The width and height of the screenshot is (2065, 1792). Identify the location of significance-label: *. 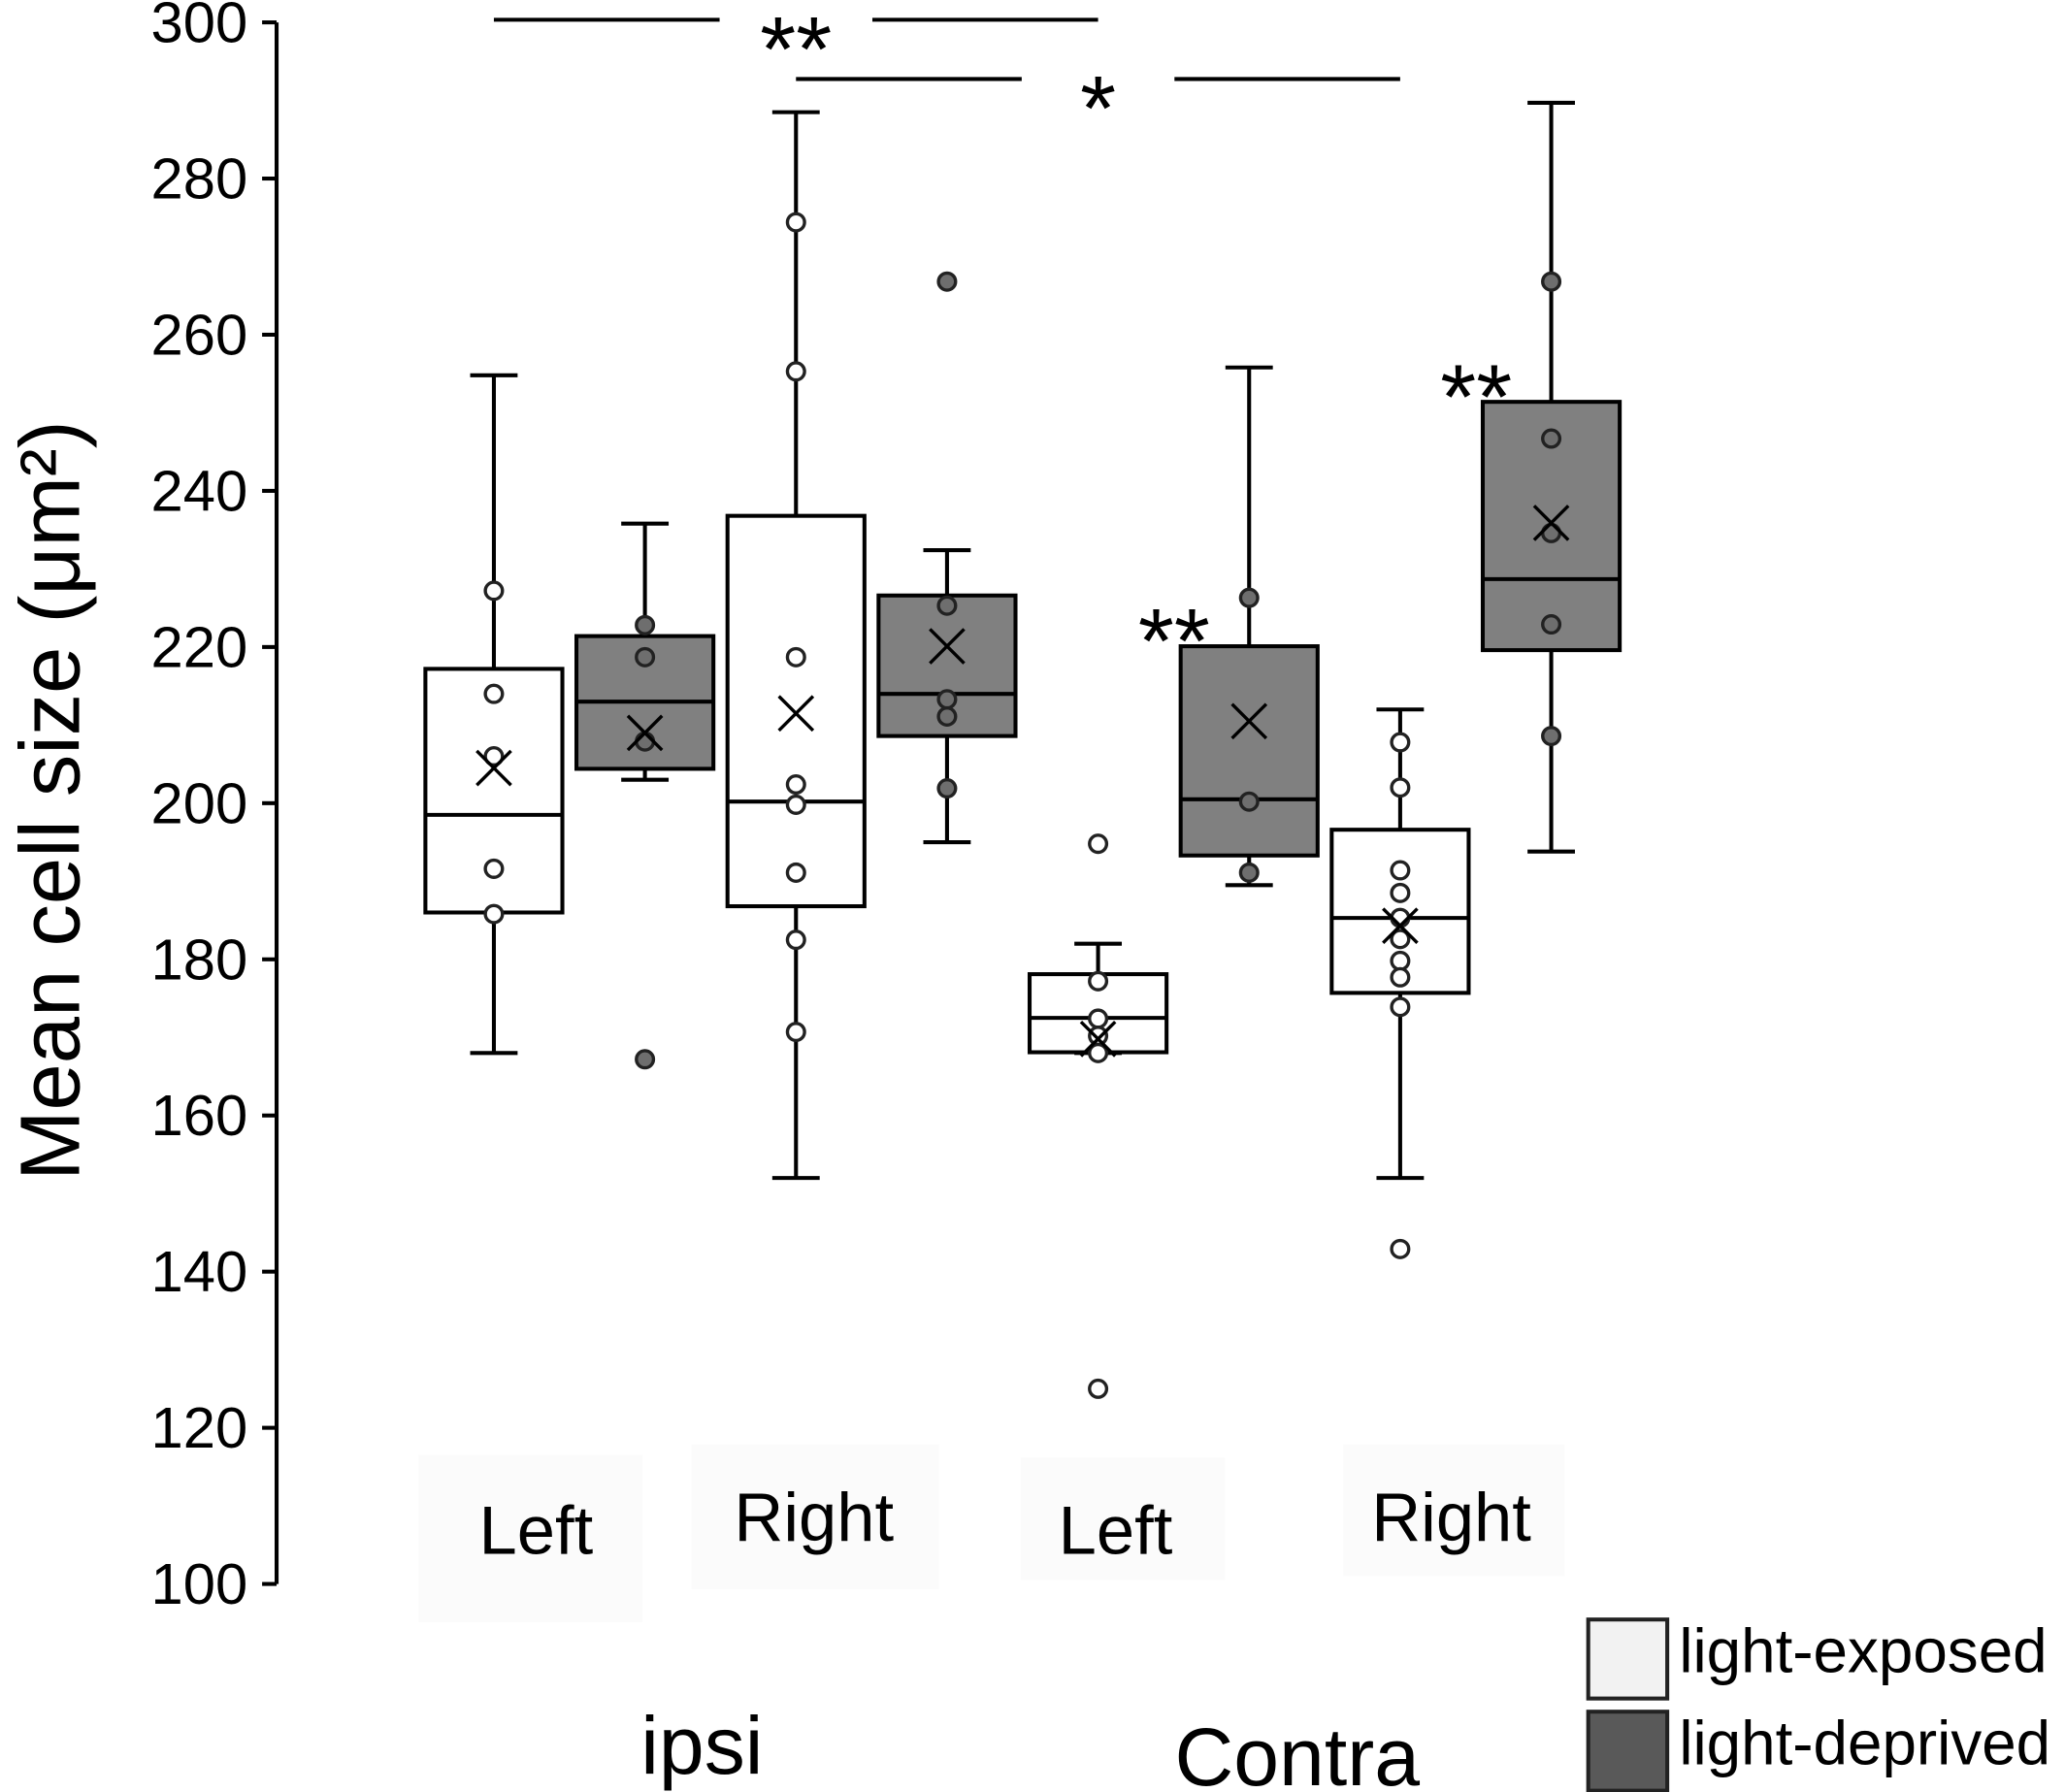
(1098, 108).